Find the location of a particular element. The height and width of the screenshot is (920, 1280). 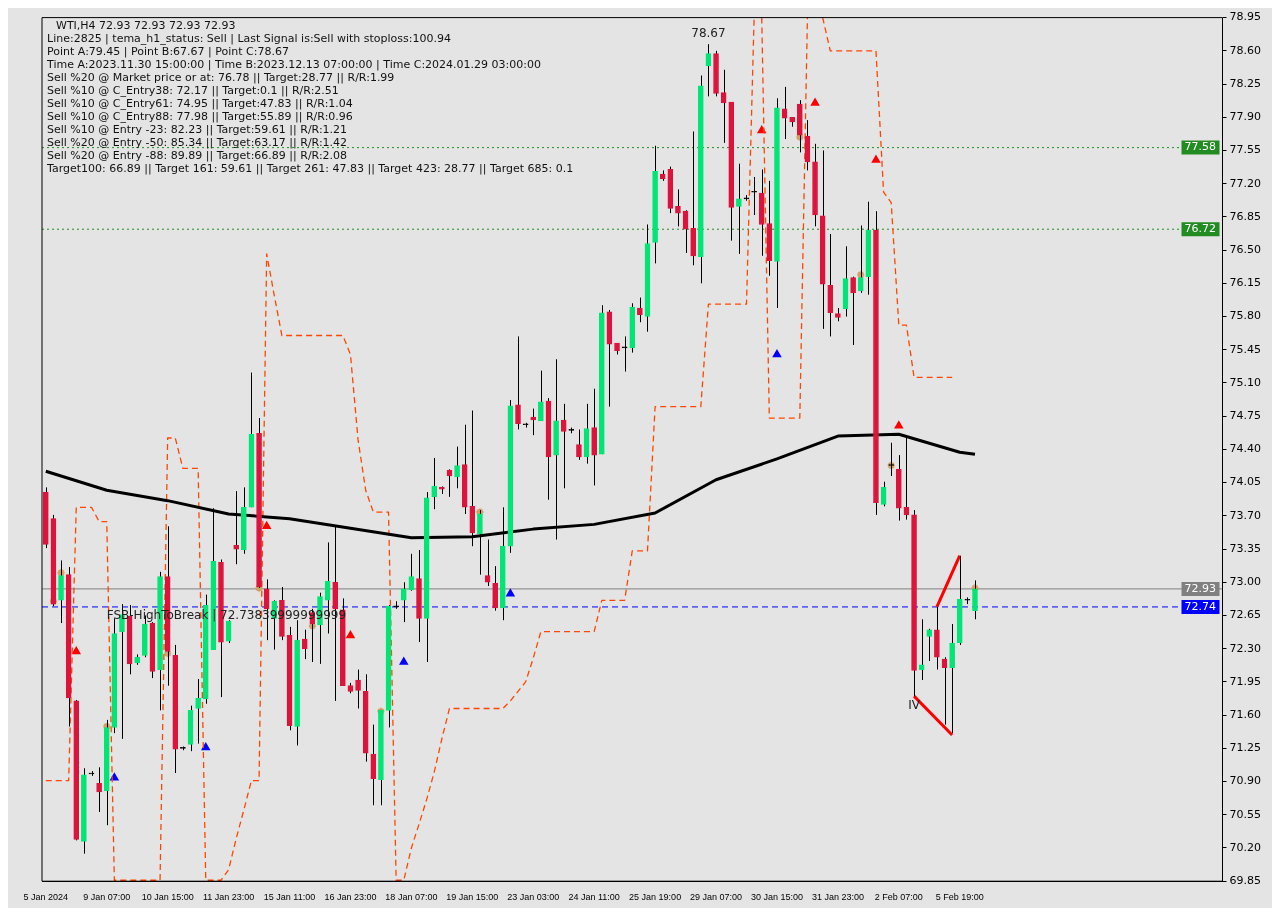

y-tick-label: 78.60 is located at coordinates (1245, 50).